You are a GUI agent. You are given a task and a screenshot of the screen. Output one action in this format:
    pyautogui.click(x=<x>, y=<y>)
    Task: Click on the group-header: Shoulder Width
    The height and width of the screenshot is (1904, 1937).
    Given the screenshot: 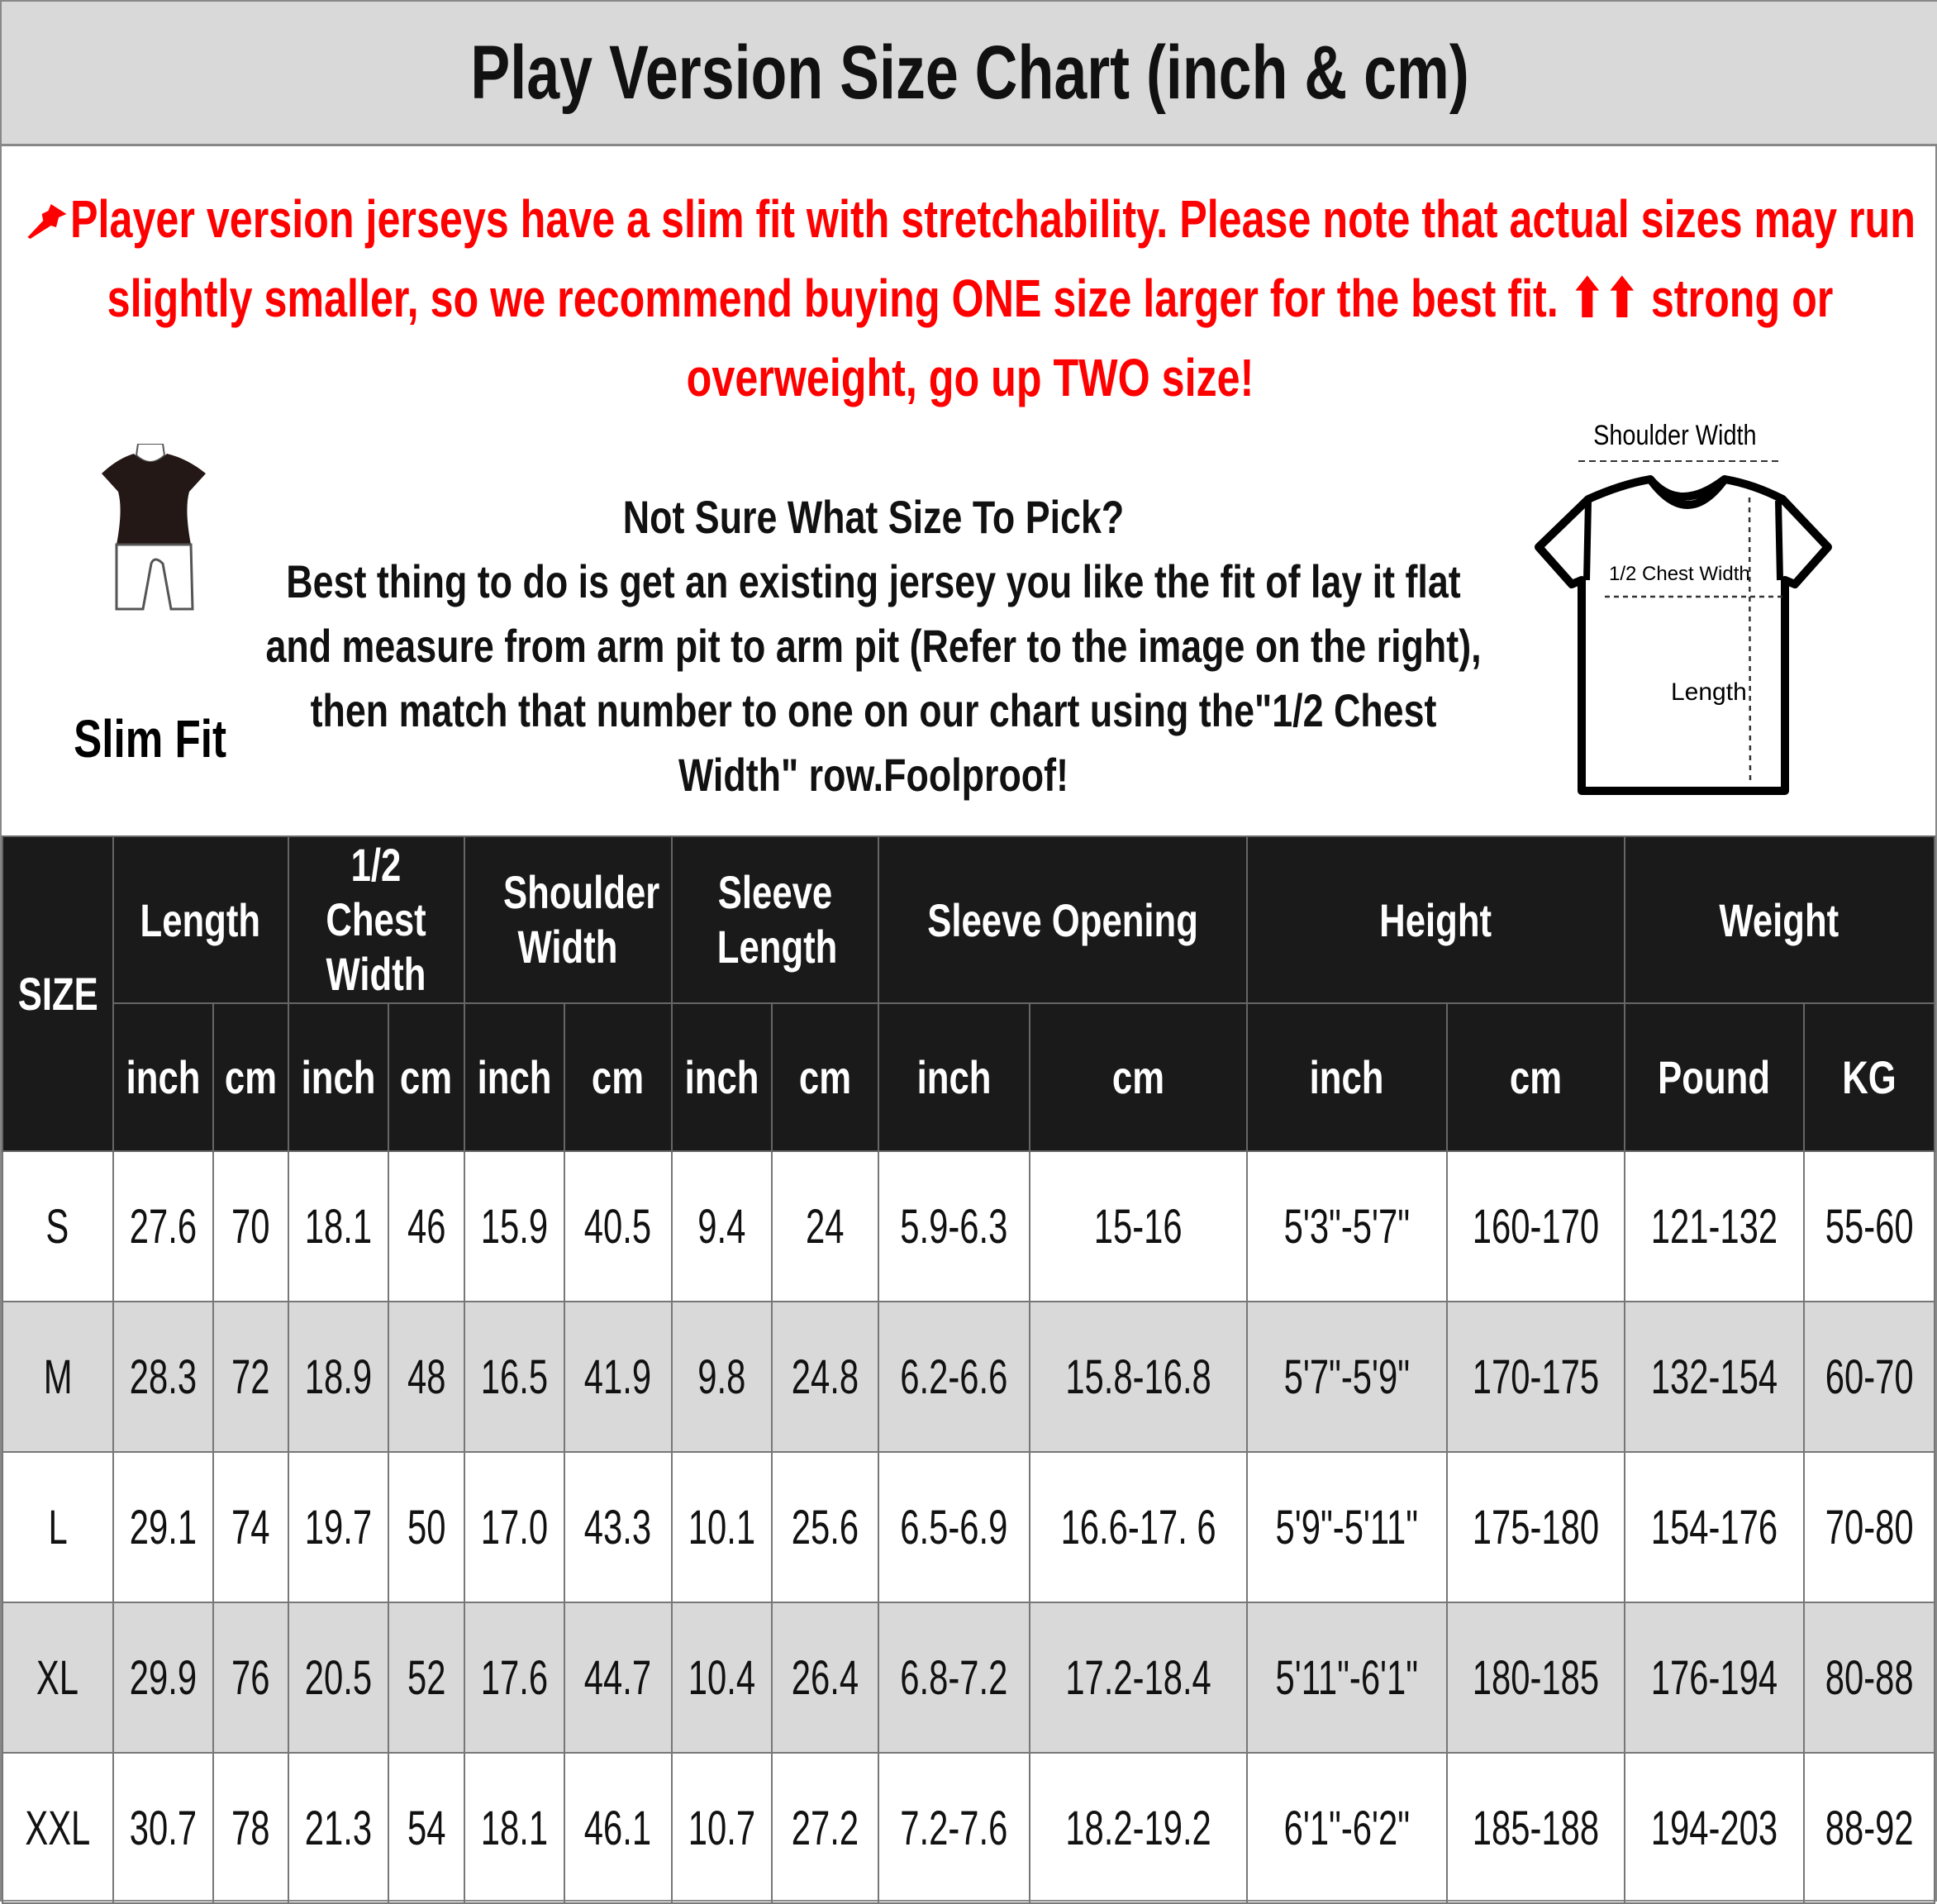 What is the action you would take?
    pyautogui.click(x=568, y=919)
    